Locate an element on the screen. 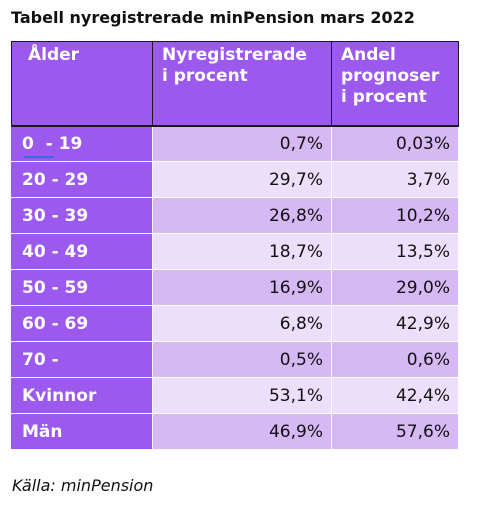 The image size is (478, 506). new-registrations-value: 0,5% is located at coordinates (242, 359).